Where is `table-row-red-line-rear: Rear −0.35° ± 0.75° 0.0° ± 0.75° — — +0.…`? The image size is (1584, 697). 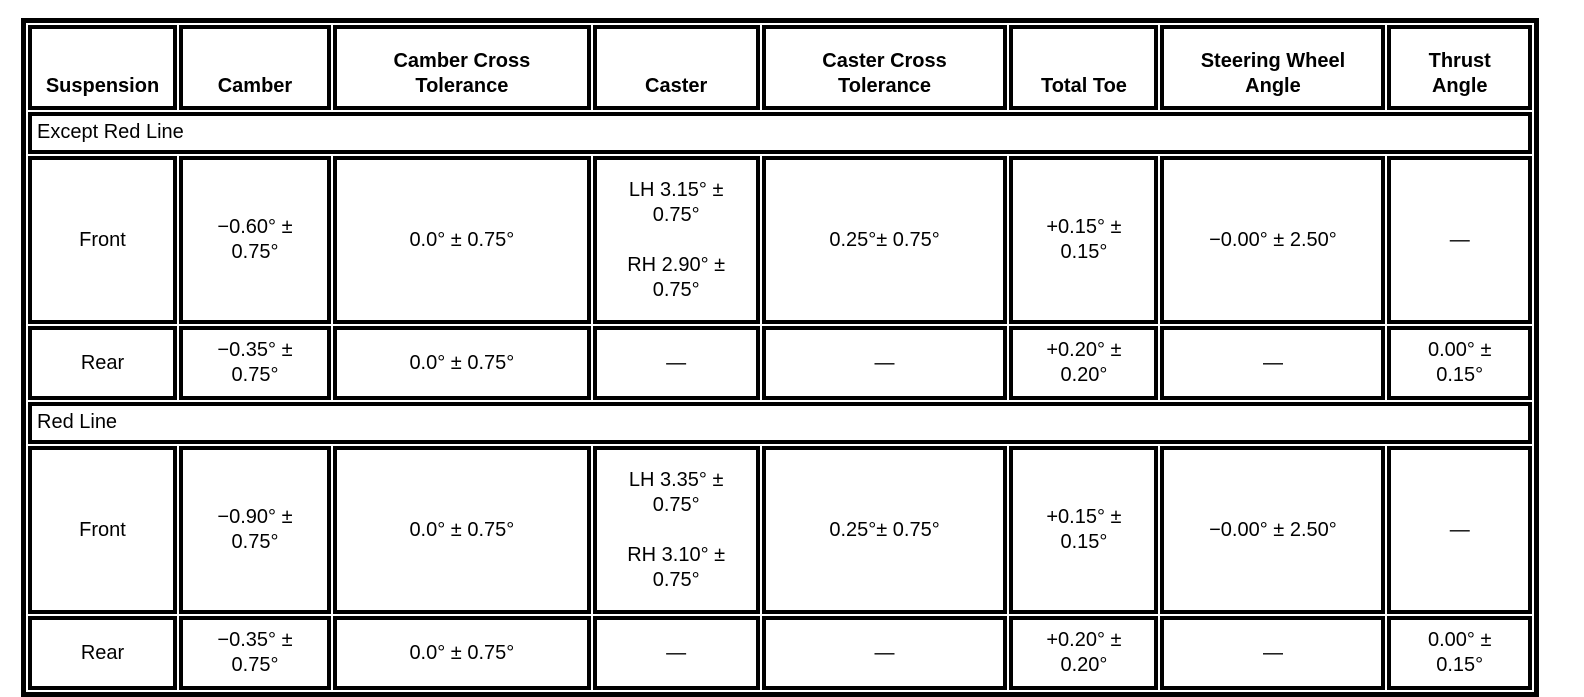
table-row-red-line-rear: Rear −0.35° ± 0.75° 0.0° ± 0.75° — — +0.… is located at coordinates (780, 653).